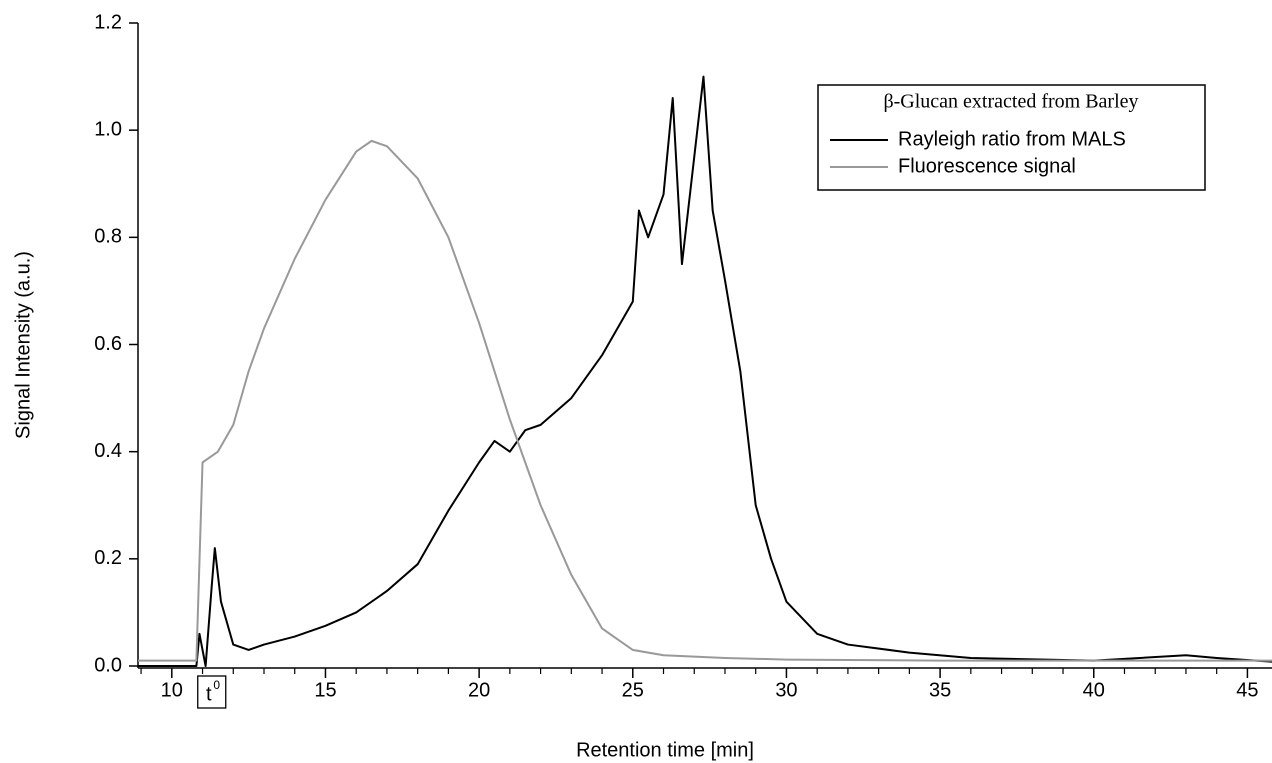 The image size is (1272, 763). I want to click on y-tick-label: 1.2, so click(108, 22).